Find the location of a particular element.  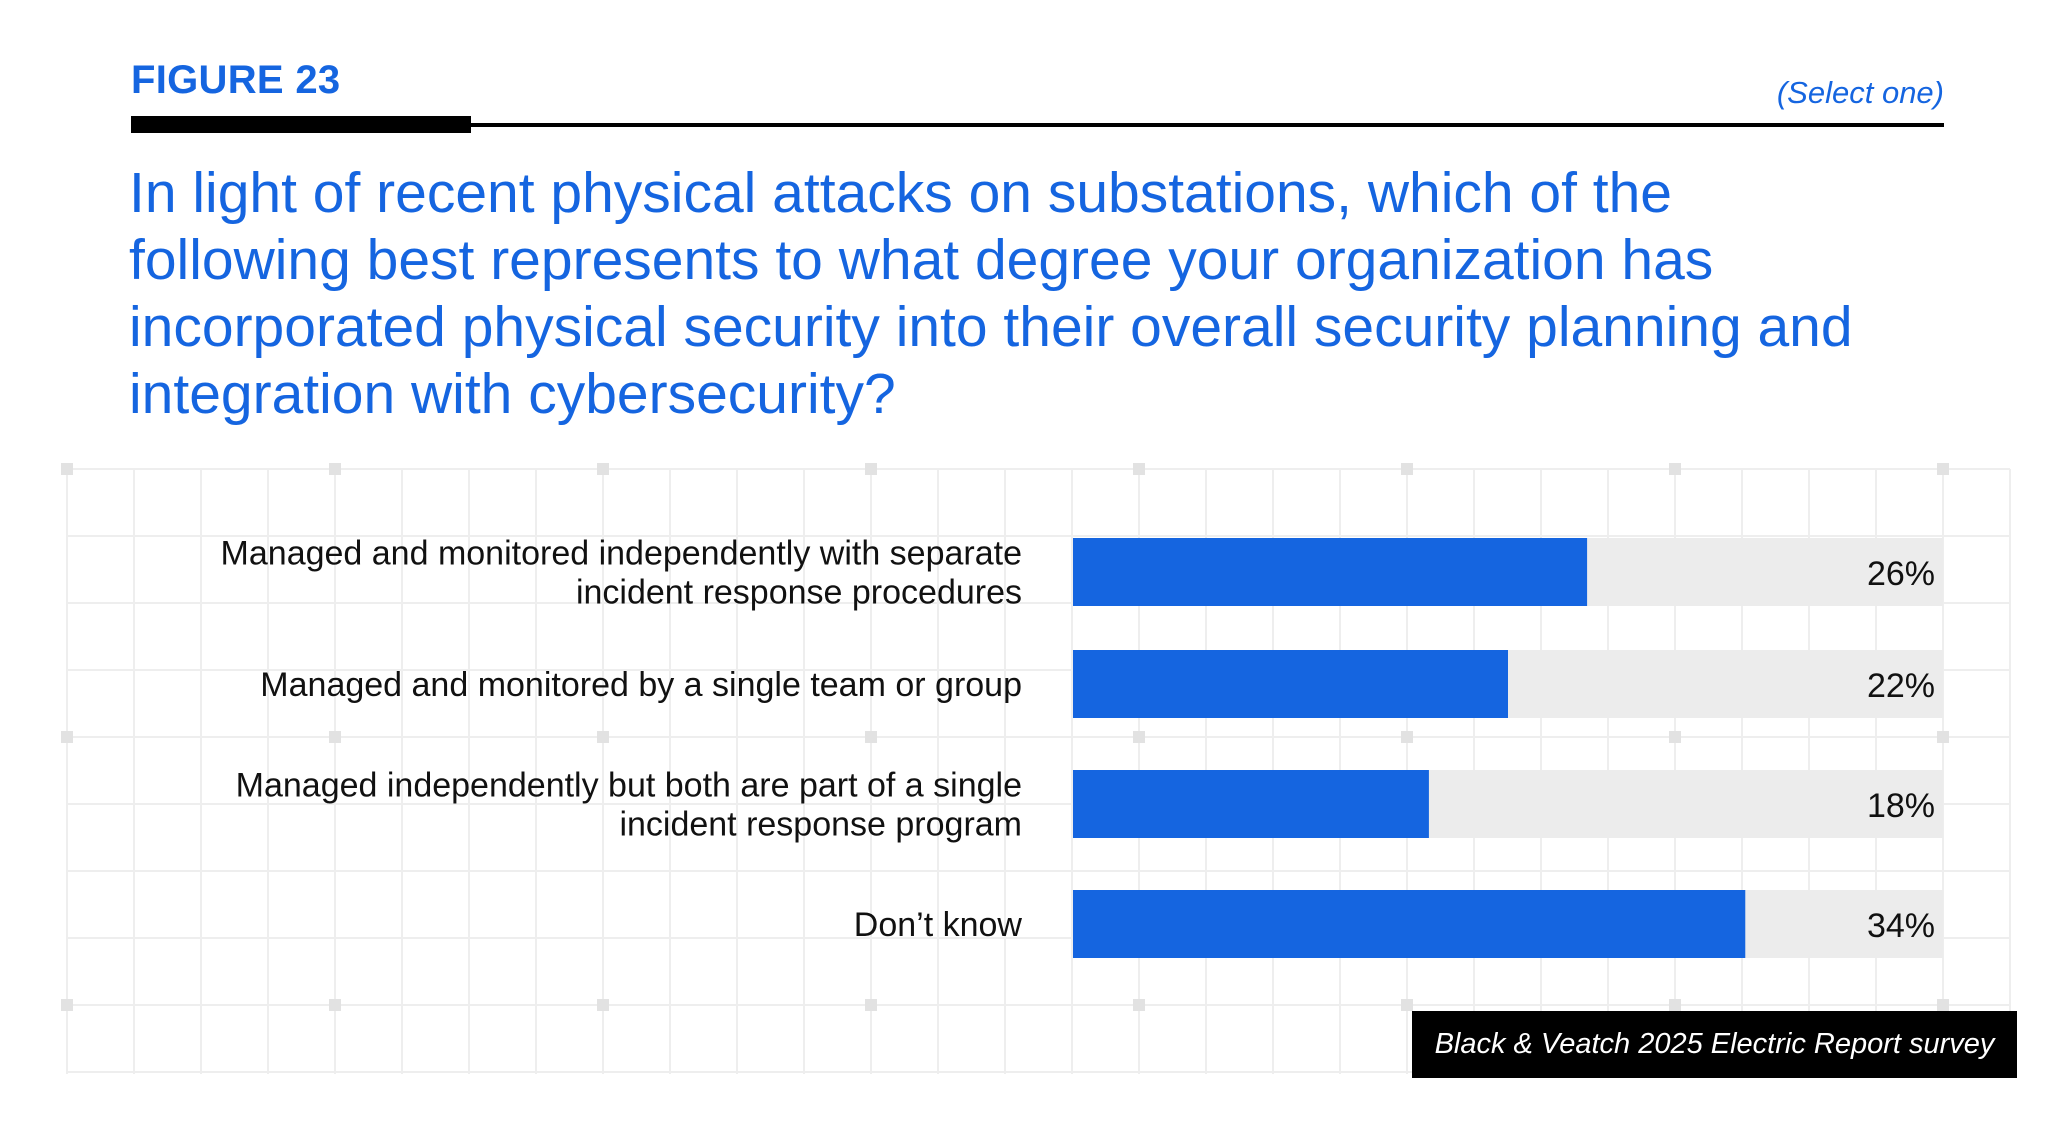

data-label: 18% is located at coordinates (1901, 806).